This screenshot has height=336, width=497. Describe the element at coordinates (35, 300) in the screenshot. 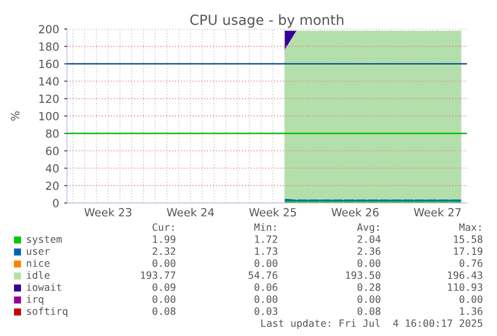

I see `legend-label: irq` at that location.